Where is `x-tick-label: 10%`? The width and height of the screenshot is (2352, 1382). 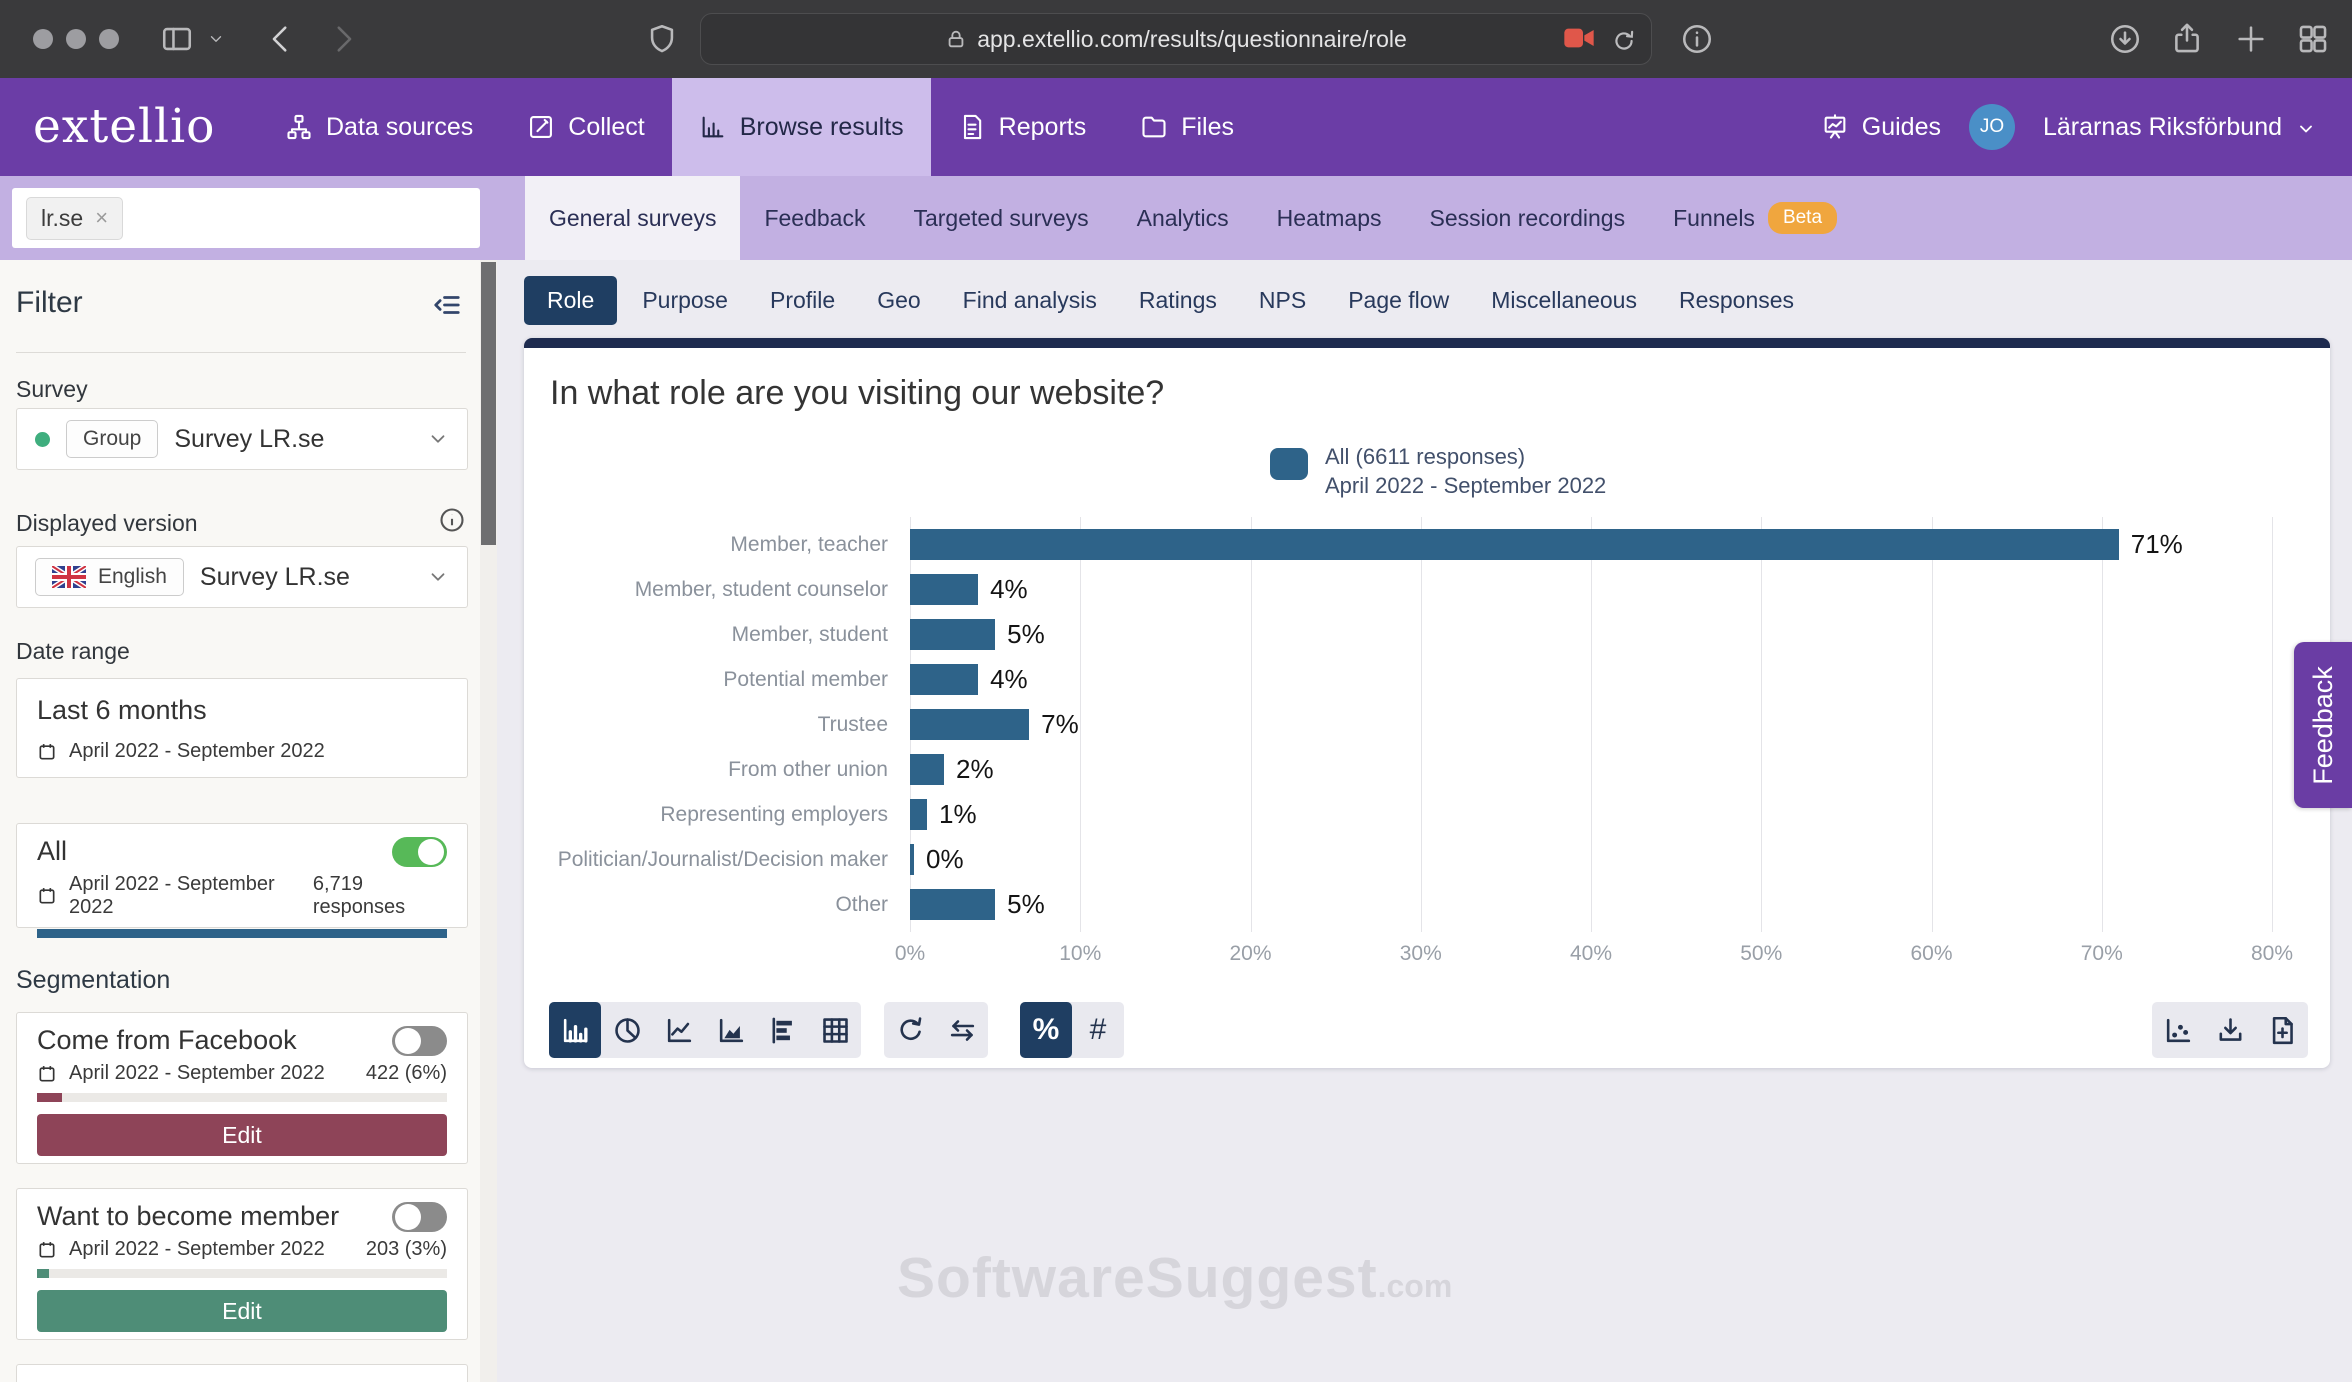 x-tick-label: 10% is located at coordinates (1080, 953).